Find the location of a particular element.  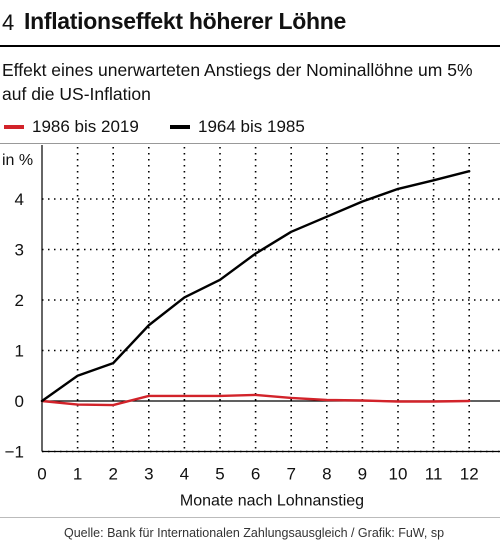

legend: 1986 bis 2019 1964 bis 1985 is located at coordinates (250, 128).